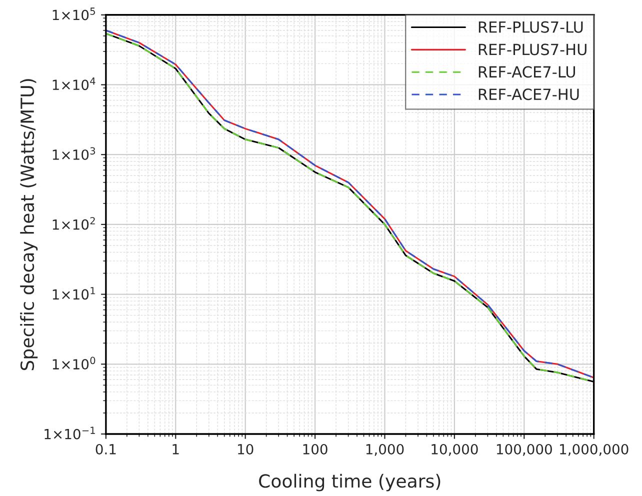  Describe the element at coordinates (69, 433) in the screenshot. I see `y-tick-label: 1×10$^{−1}$` at that location.